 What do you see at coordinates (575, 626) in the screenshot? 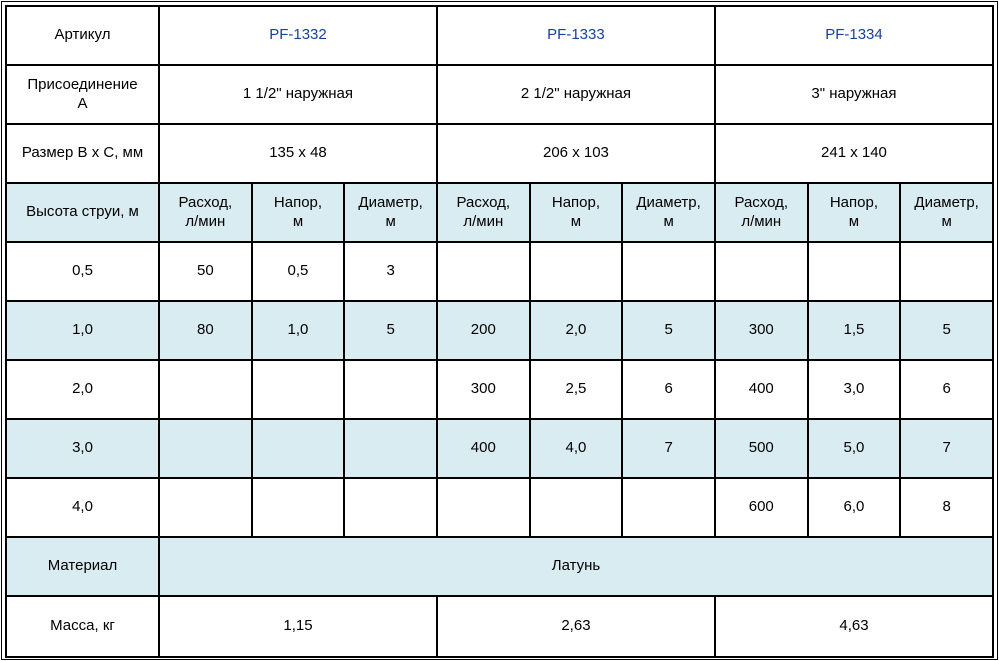
I see `mass-value-cell: 2,63` at bounding box center [575, 626].